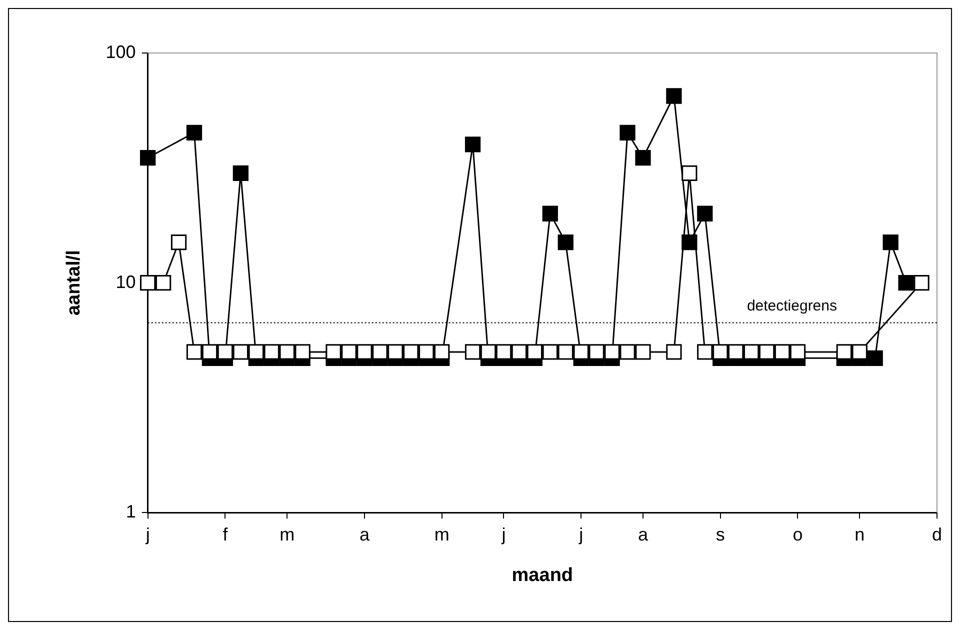 This screenshot has width=960, height=630. I want to click on y-tick-label: 10, so click(126, 282).